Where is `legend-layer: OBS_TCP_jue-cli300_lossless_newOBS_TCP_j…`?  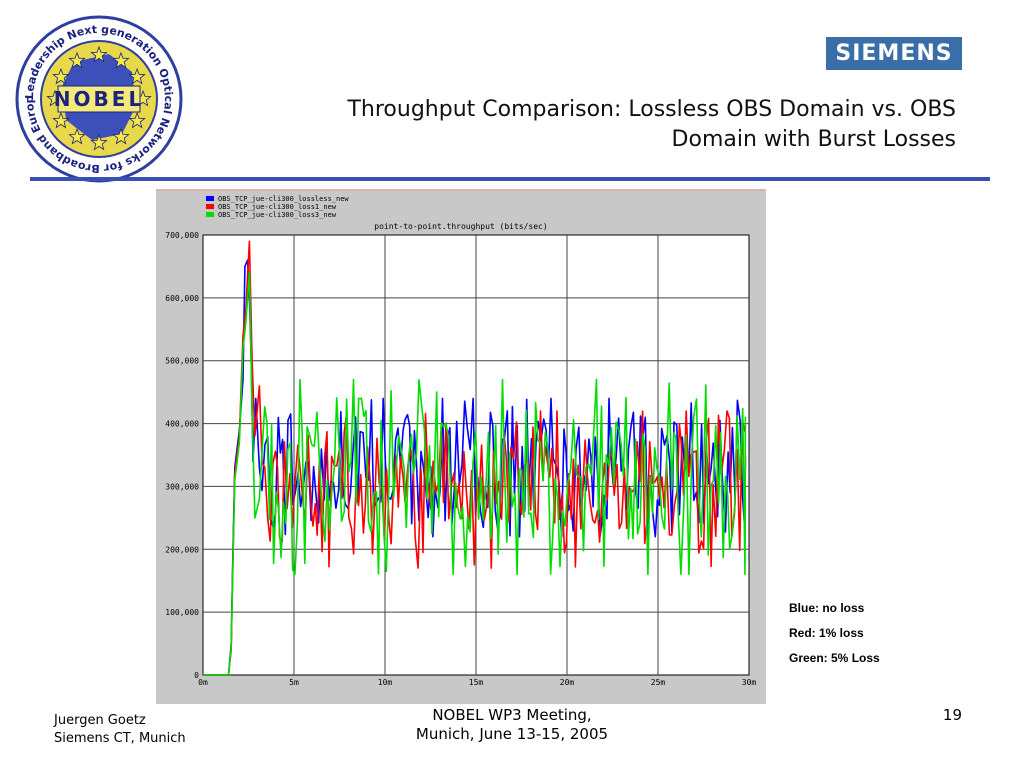 legend-layer: OBS_TCP_jue-cli300_lossless_newOBS_TCP_j… is located at coordinates (277, 207).